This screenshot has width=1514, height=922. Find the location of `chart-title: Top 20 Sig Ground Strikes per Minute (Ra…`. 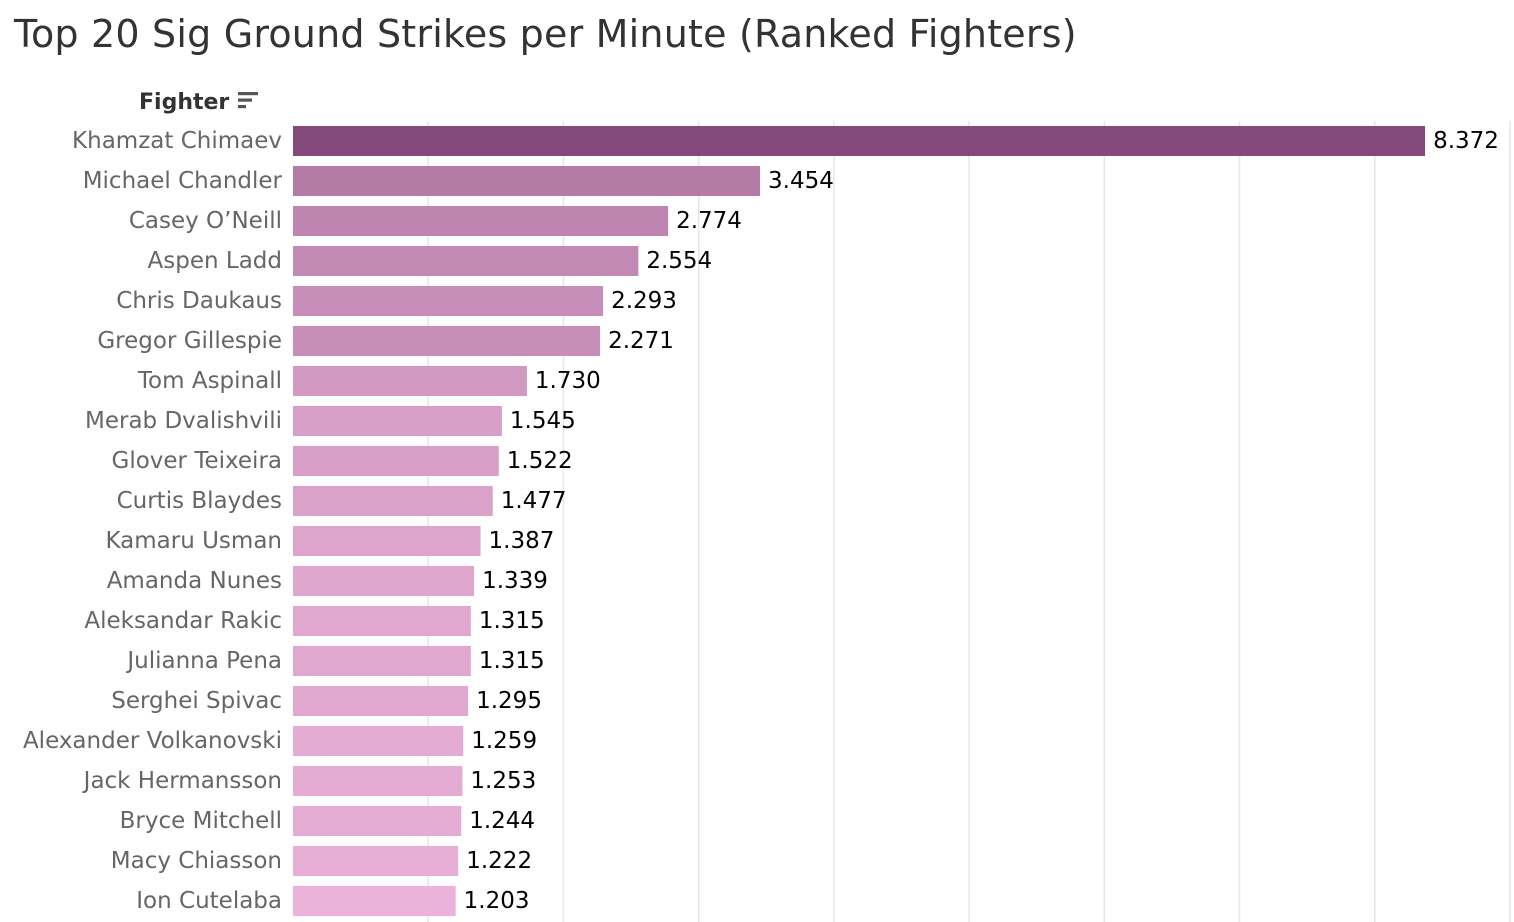

chart-title: Top 20 Sig Ground Strikes per Minute (Ra… is located at coordinates (545, 34).